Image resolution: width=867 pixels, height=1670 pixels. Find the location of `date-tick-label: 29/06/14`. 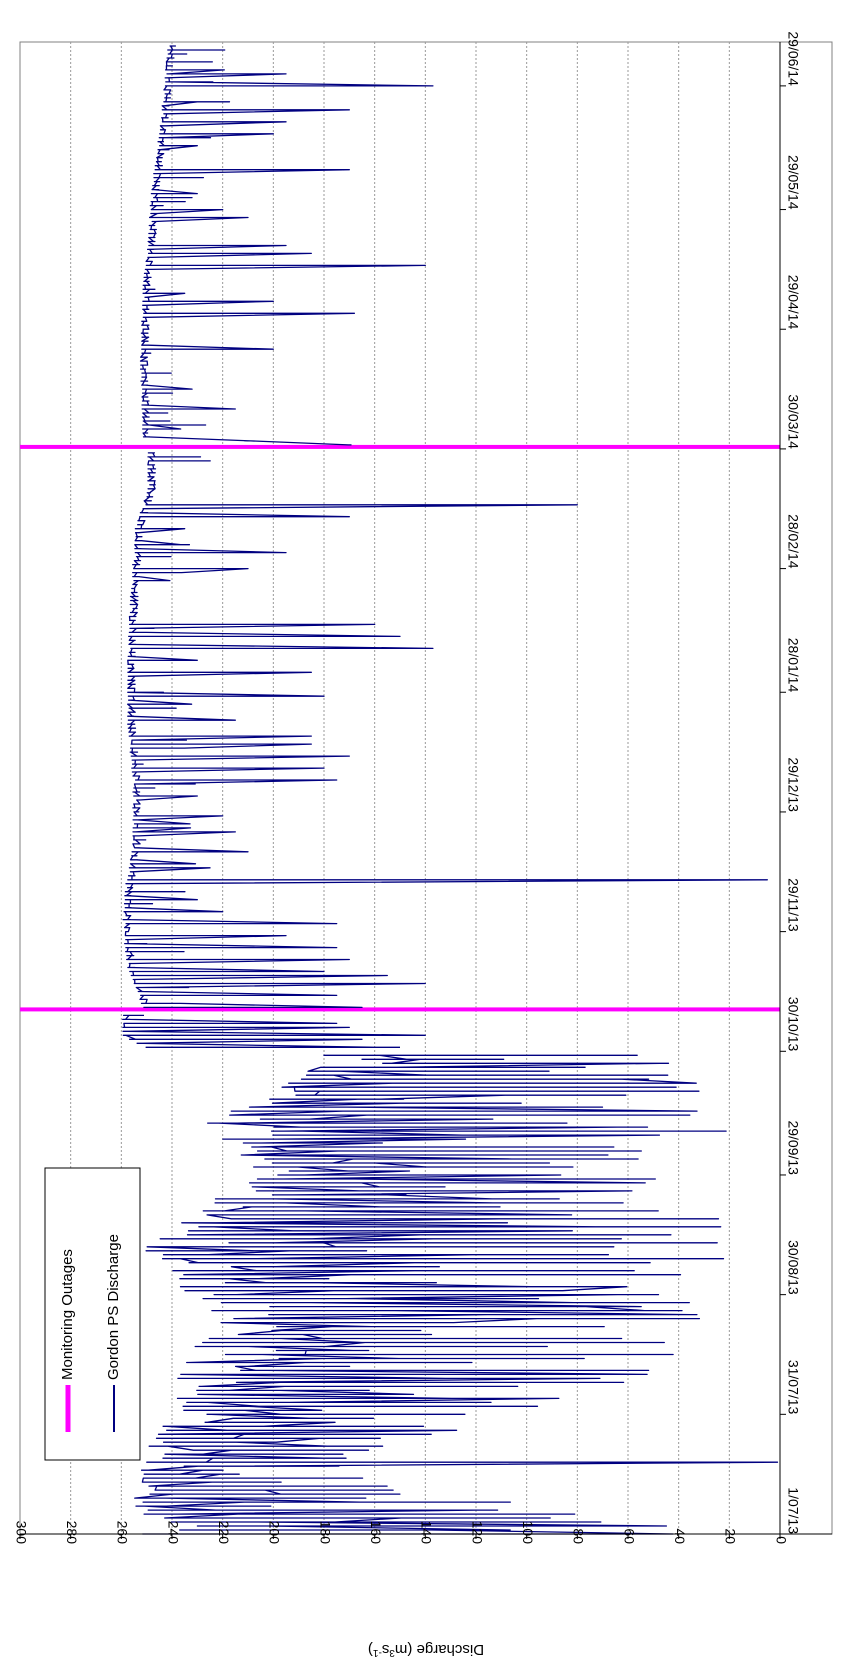

date-tick-label: 29/06/14 is located at coordinates (793, 58).